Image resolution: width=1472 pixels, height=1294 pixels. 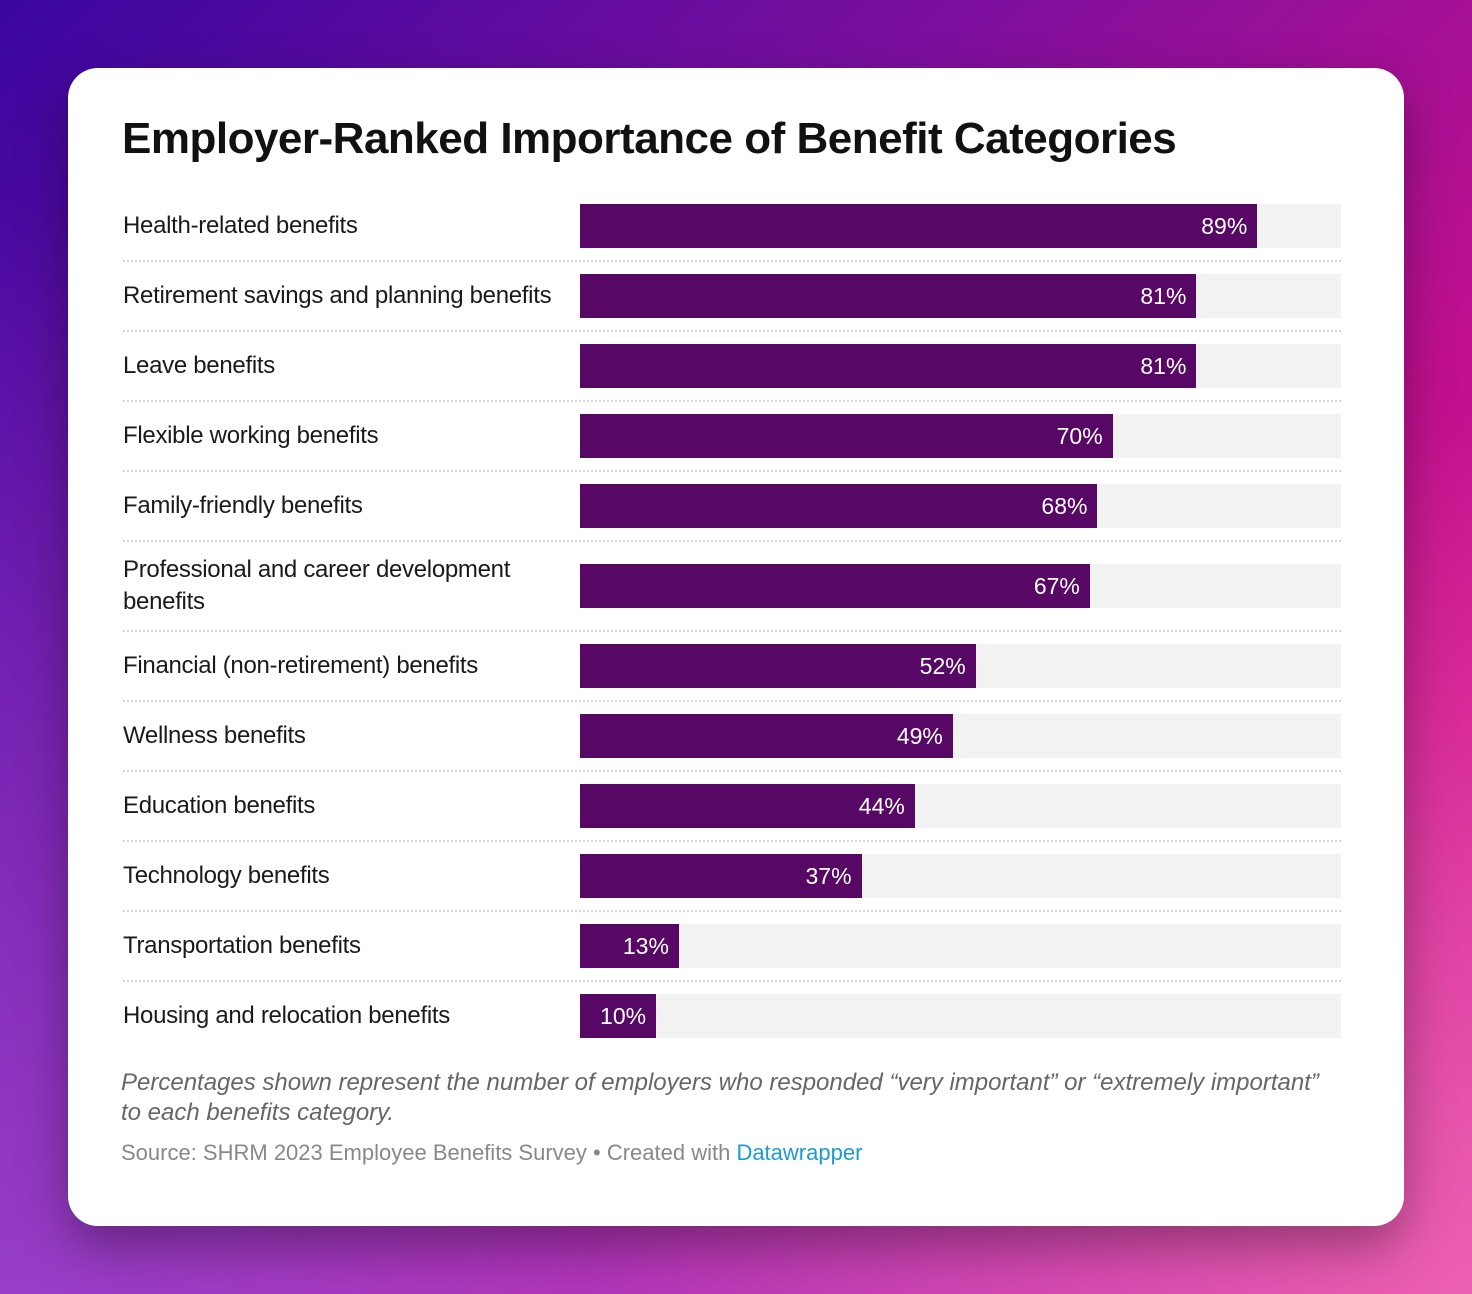 I want to click on value-label: 44%, so click(x=881, y=806).